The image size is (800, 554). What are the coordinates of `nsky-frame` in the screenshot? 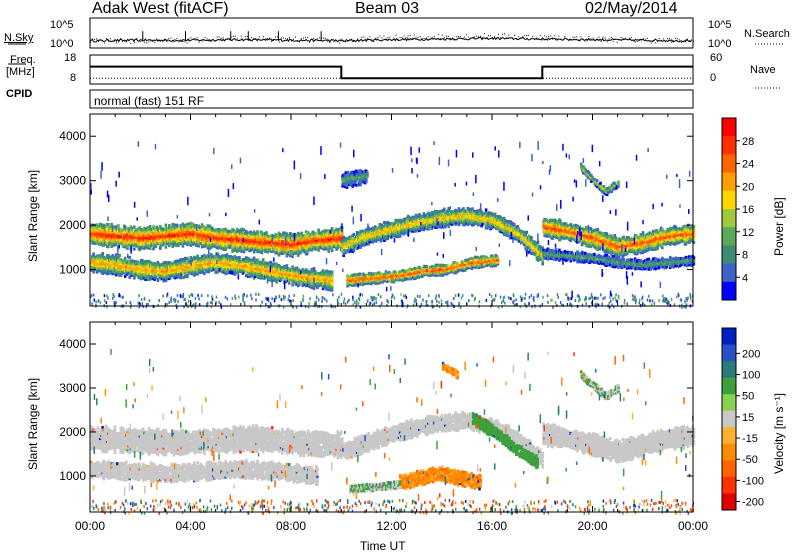 It's located at (391, 33).